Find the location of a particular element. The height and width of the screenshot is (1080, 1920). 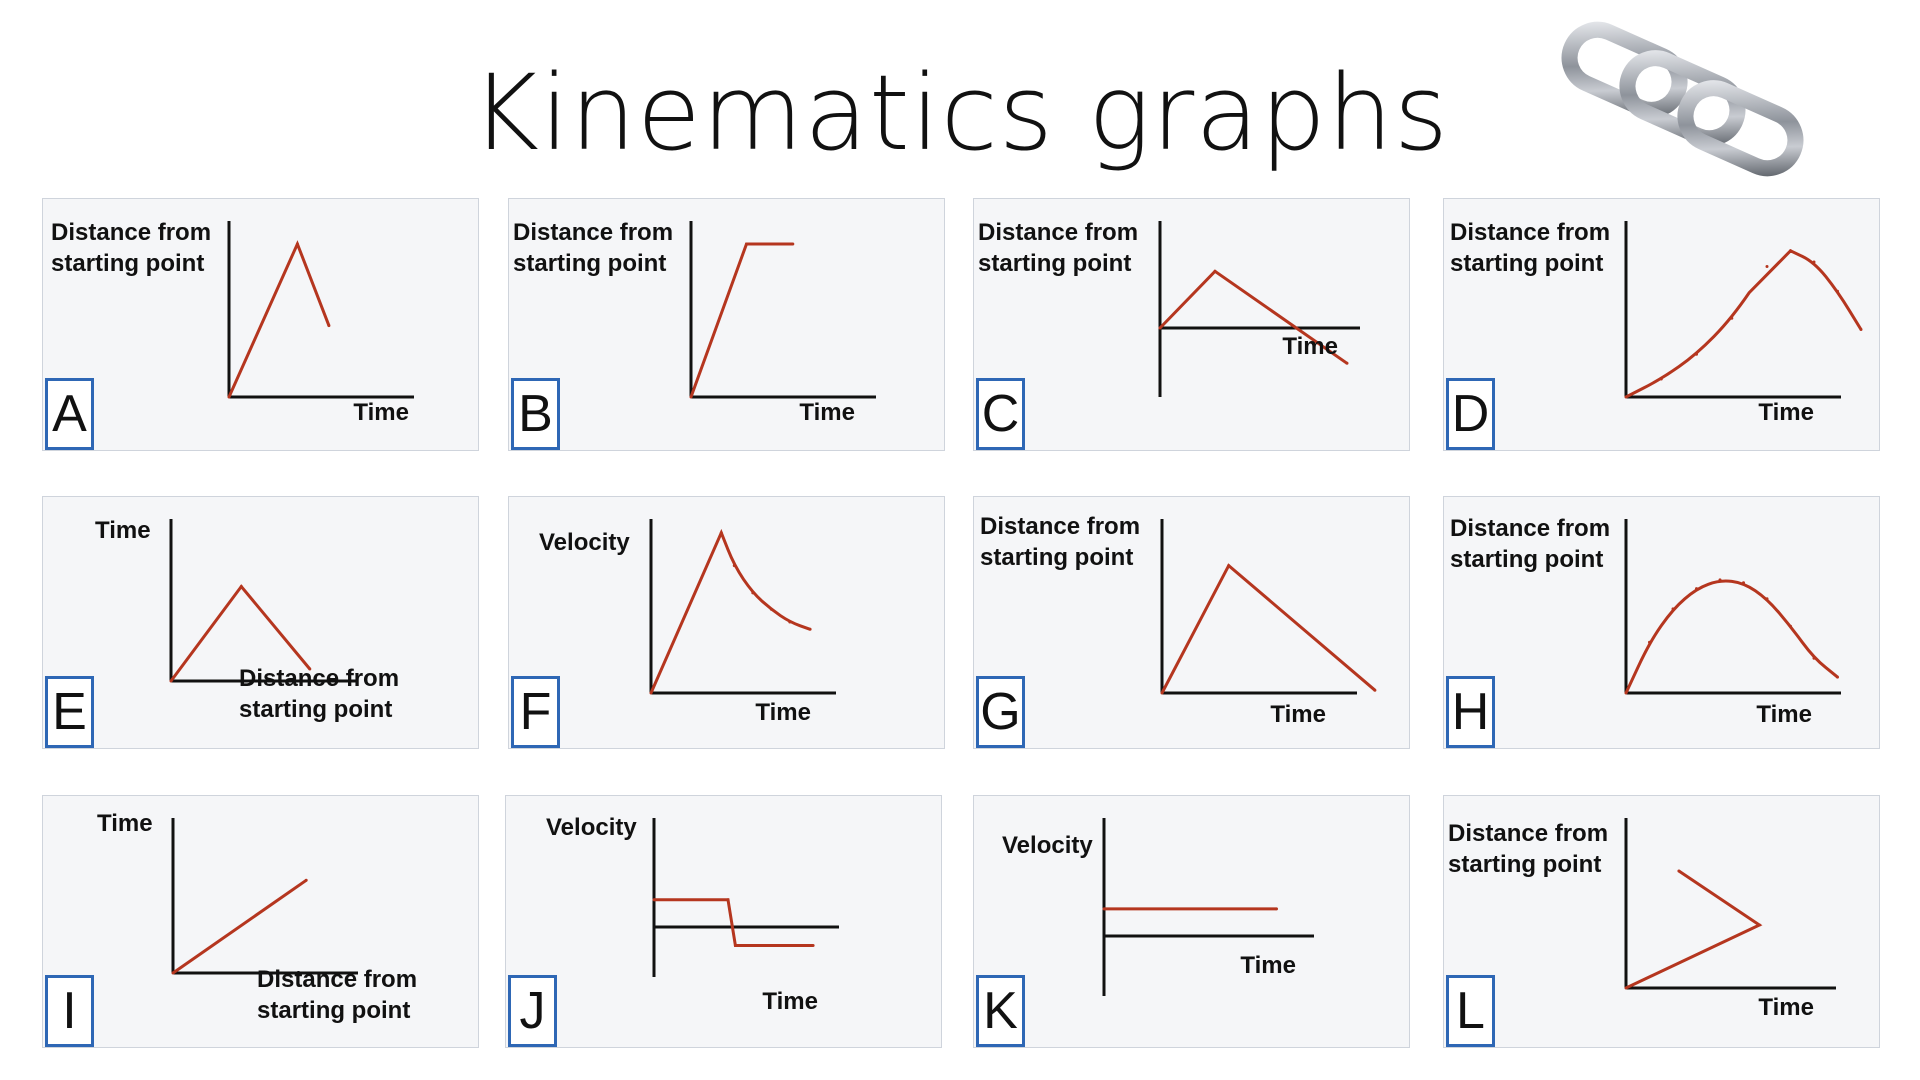

graph-letter-label: J is located at coordinates (532, 1011).